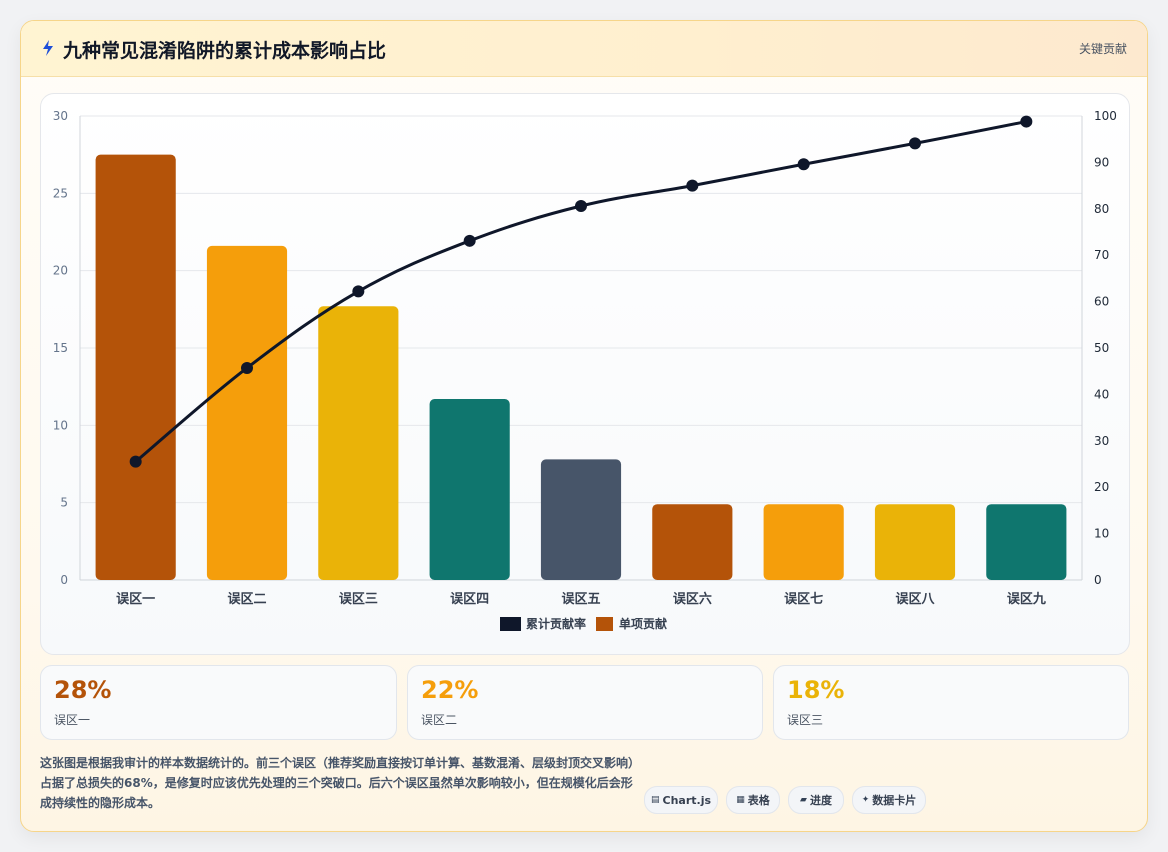  What do you see at coordinates (225, 51) in the screenshot?
I see `page-title: 九种常见混淆陷阱的累计成本影响占比` at bounding box center [225, 51].